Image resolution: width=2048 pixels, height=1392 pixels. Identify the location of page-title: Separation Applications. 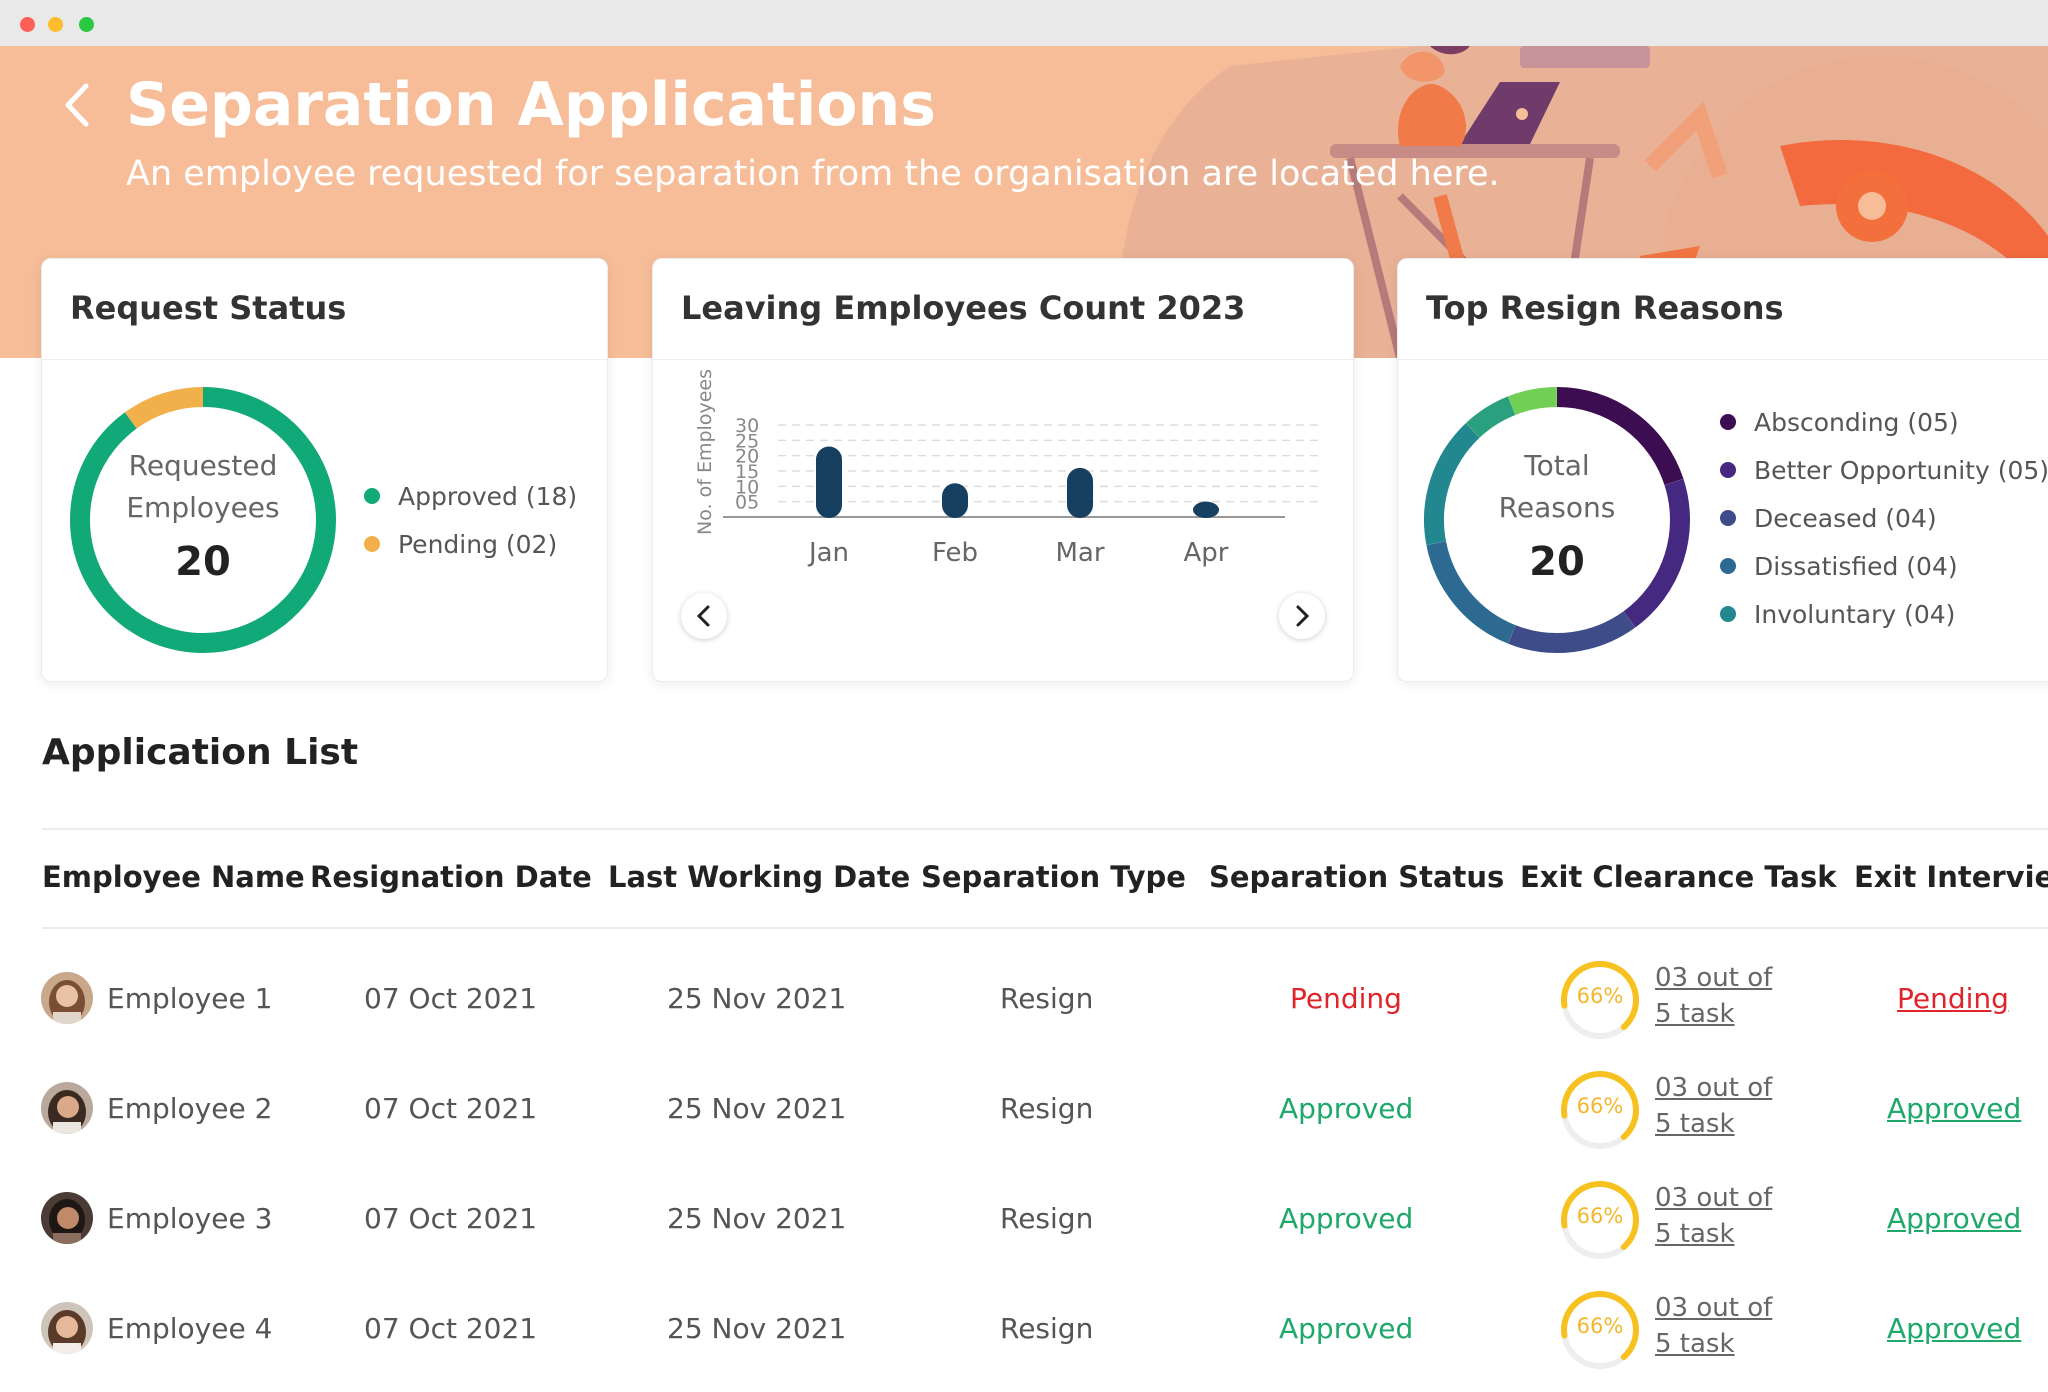
(531, 105).